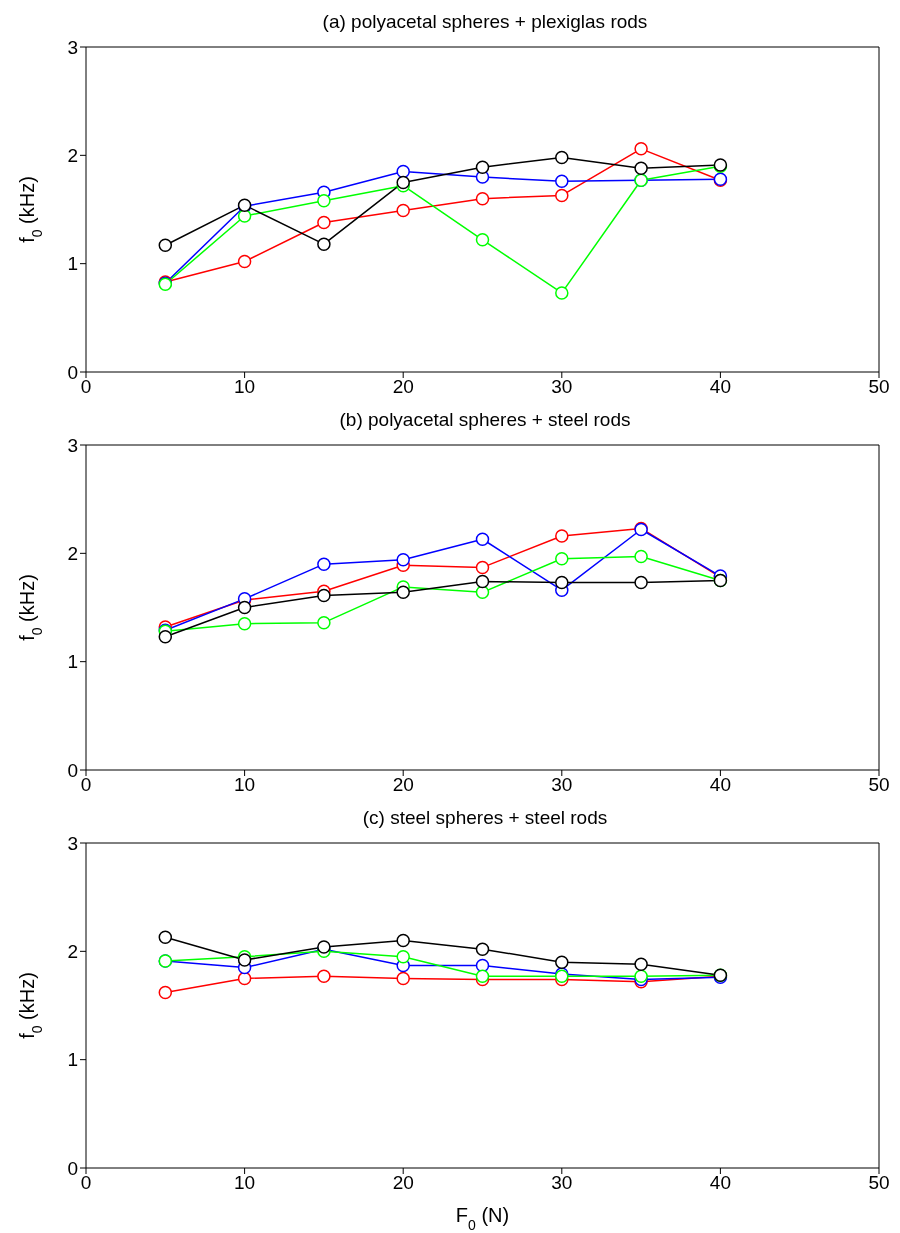  Describe the element at coordinates (485, 420) in the screenshot. I see `chart-title: (b) polyacetal spheres + steel rods` at that location.